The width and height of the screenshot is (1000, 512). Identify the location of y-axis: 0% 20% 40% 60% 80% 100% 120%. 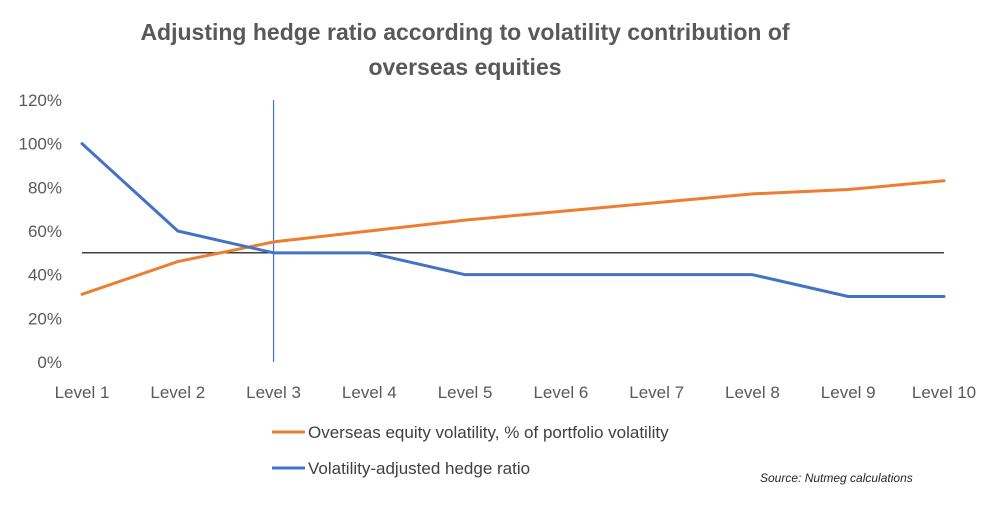
(40, 231).